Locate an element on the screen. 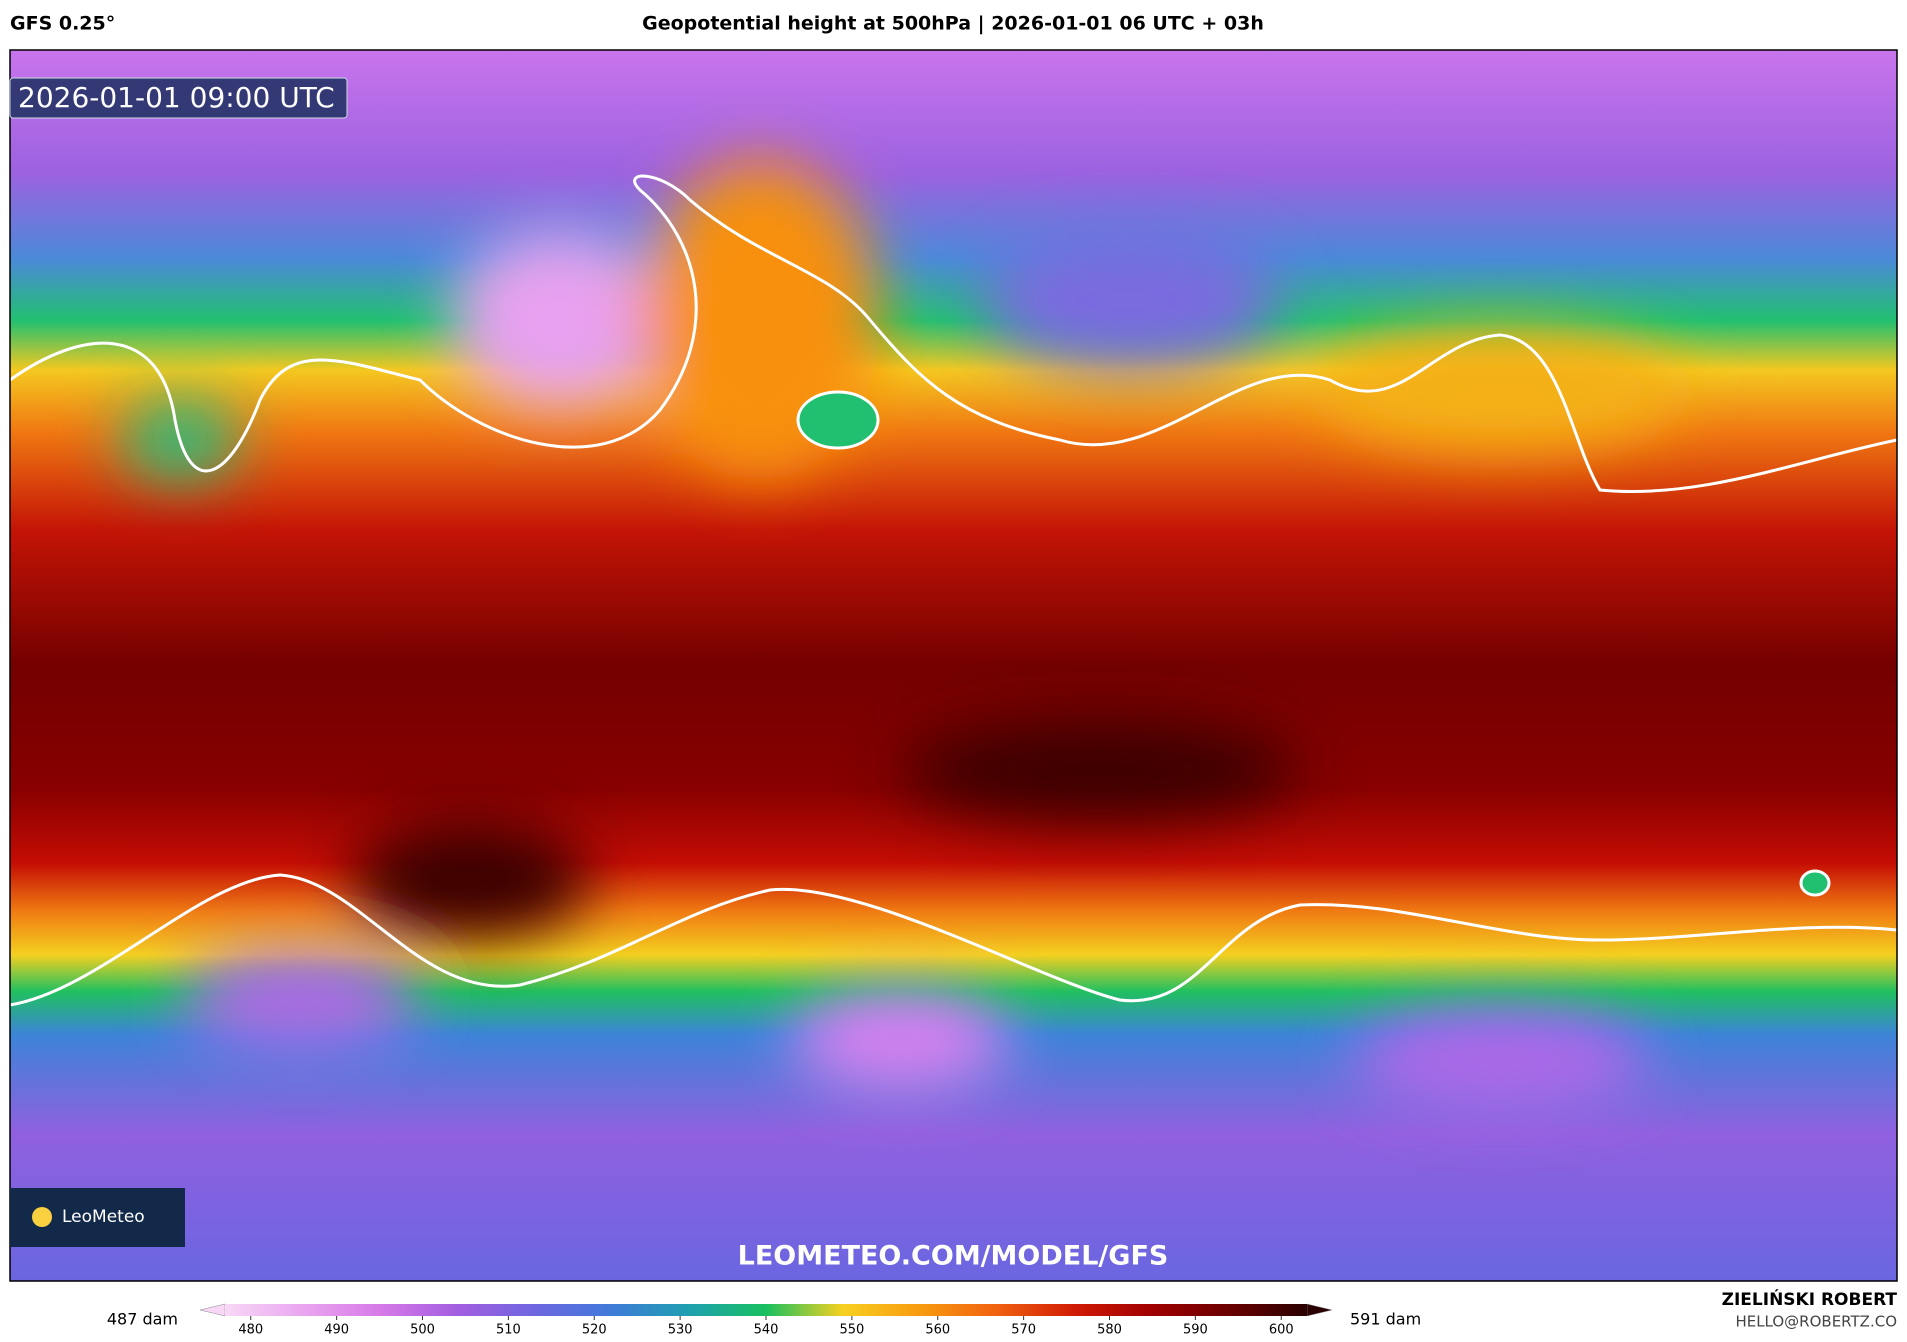  colorbar-tick-label: 600 is located at coordinates (1281, 1330).